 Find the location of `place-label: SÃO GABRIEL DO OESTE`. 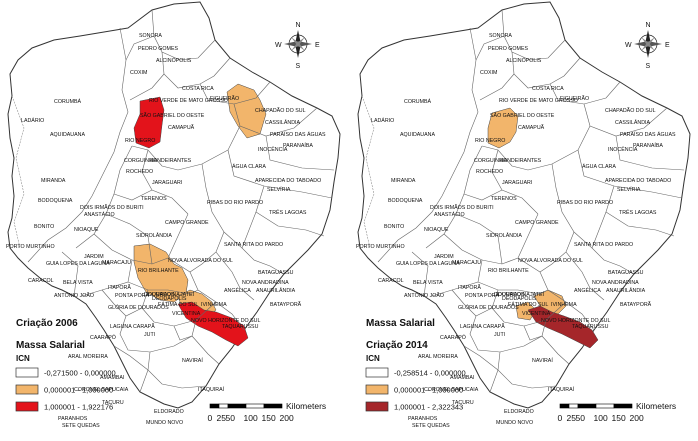

place-label: SÃO GABRIEL DO OESTE is located at coordinates (172, 115).